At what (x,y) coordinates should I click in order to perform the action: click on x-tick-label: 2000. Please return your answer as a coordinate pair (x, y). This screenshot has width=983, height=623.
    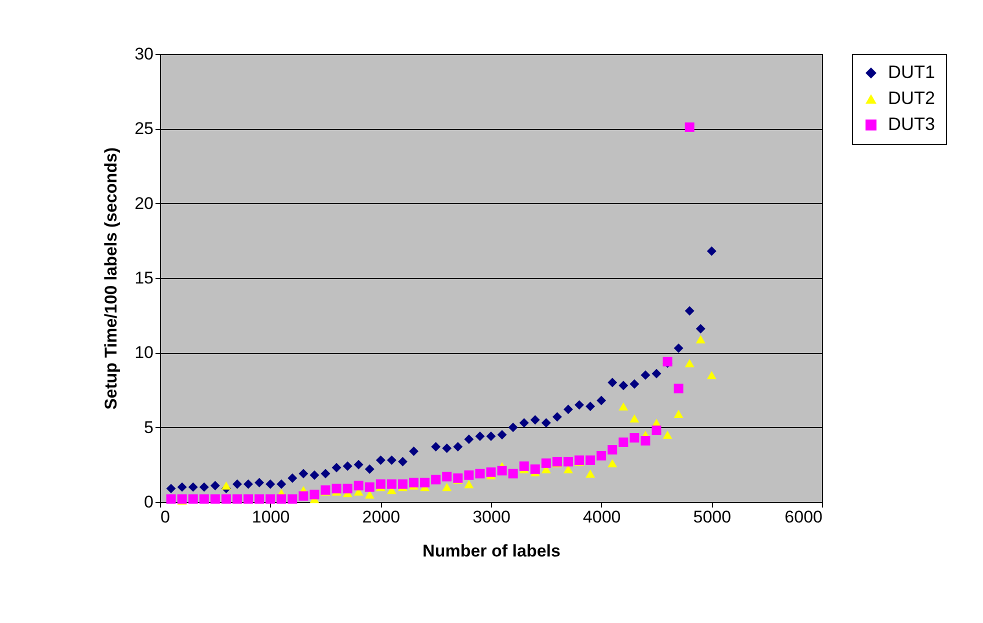
    Looking at the image, I should click on (381, 517).